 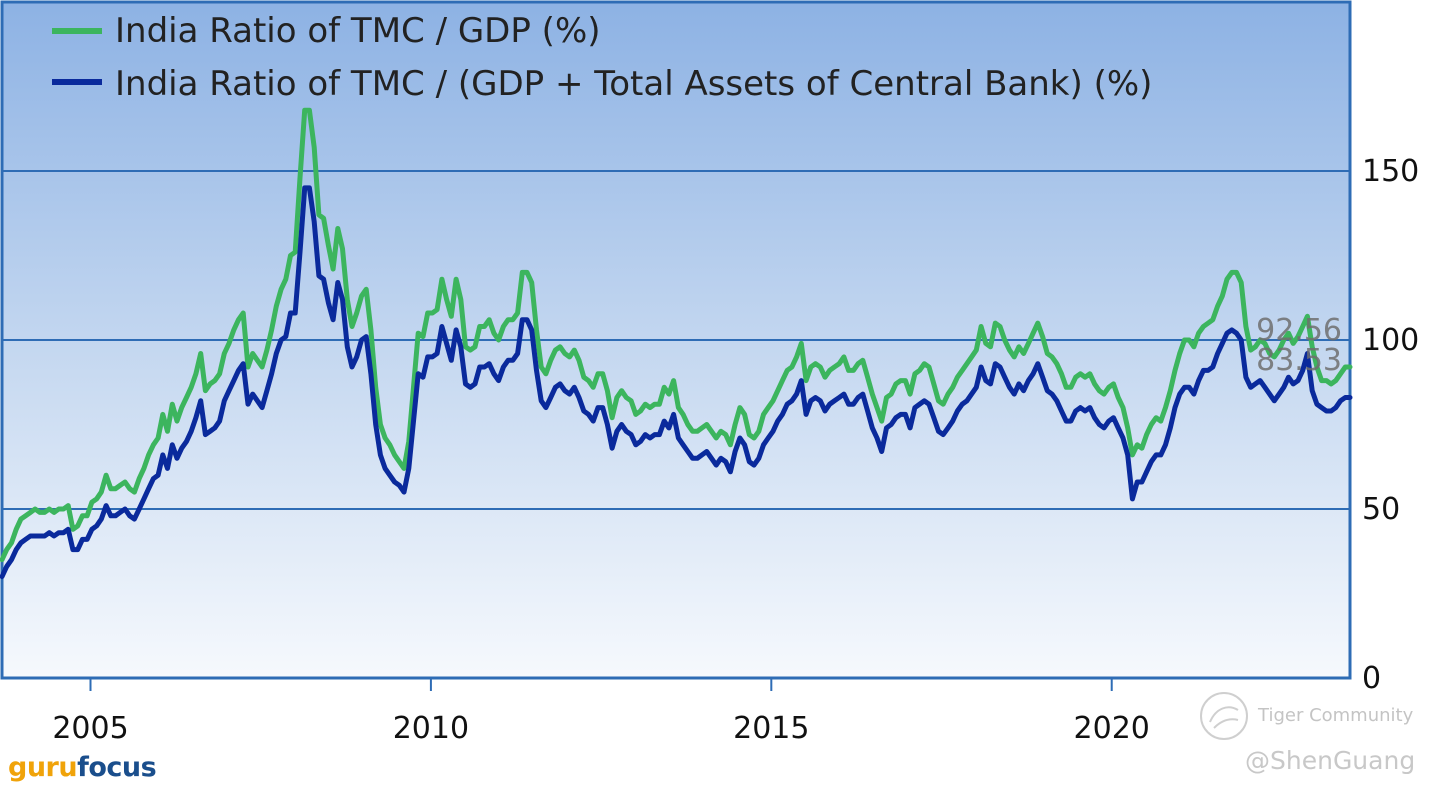 What do you see at coordinates (1330, 760) in the screenshot?
I see `watermark-user: @ShenGuang` at bounding box center [1330, 760].